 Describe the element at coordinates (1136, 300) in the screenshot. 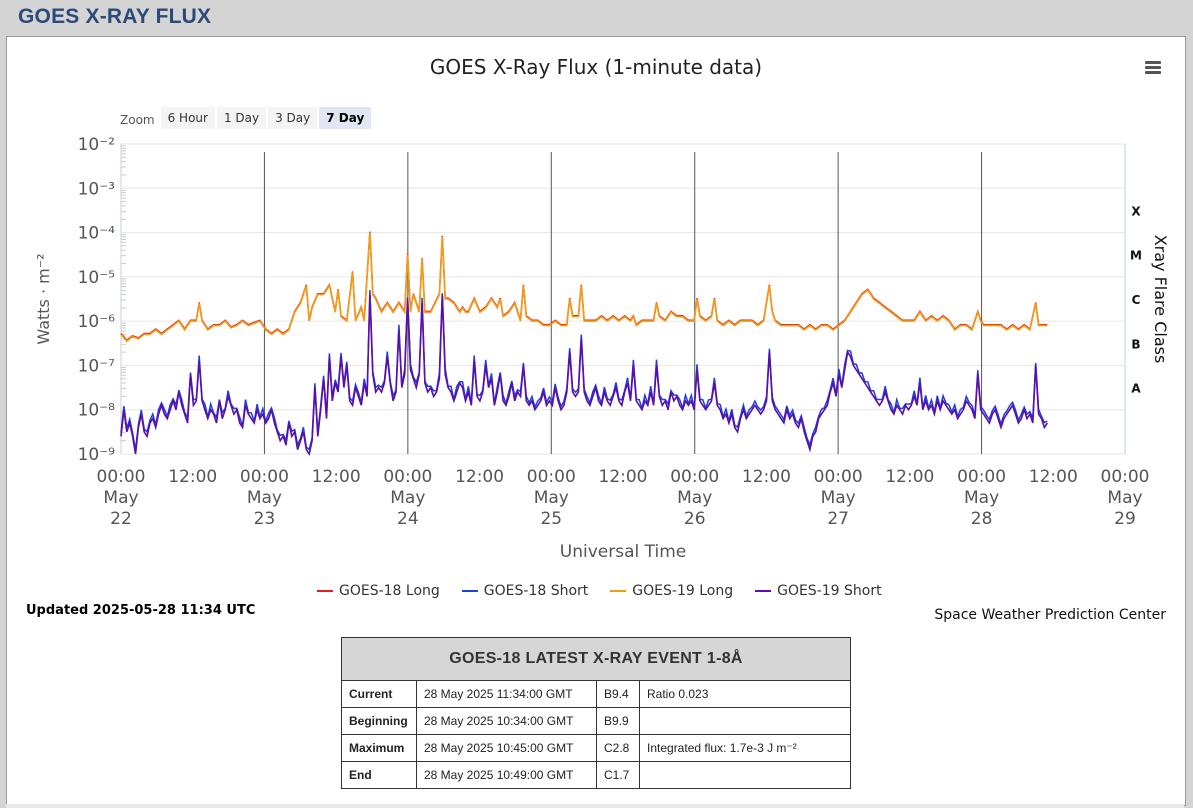

I see `flare-class-label: C` at that location.